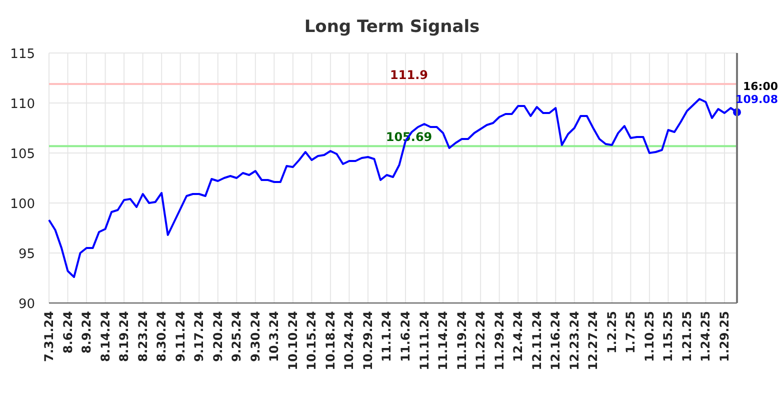 The height and width of the screenshot is (398, 784). Describe the element at coordinates (22, 154) in the screenshot. I see `y-tick-label: 105` at that location.